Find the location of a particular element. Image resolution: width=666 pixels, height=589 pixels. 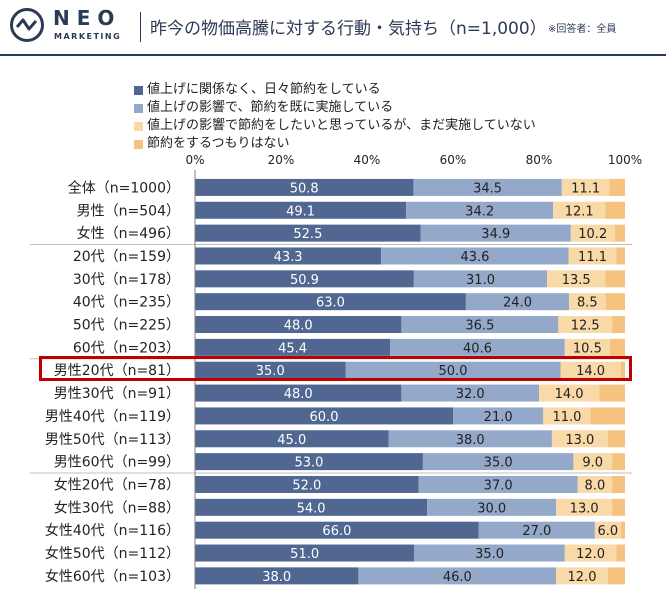

data-label: 8.5 is located at coordinates (587, 303).